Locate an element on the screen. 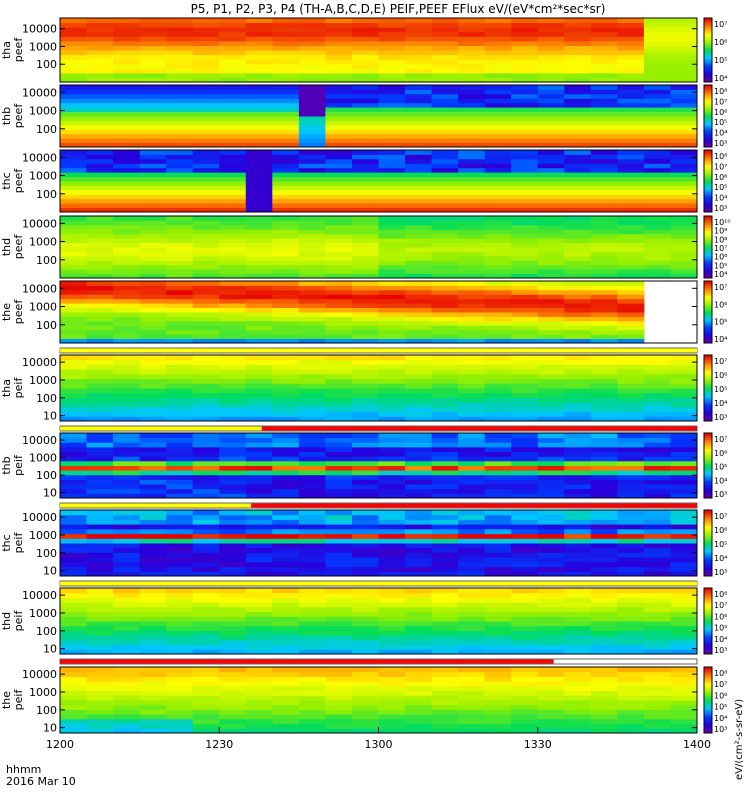  status-bar-segment is located at coordinates (378, 350).